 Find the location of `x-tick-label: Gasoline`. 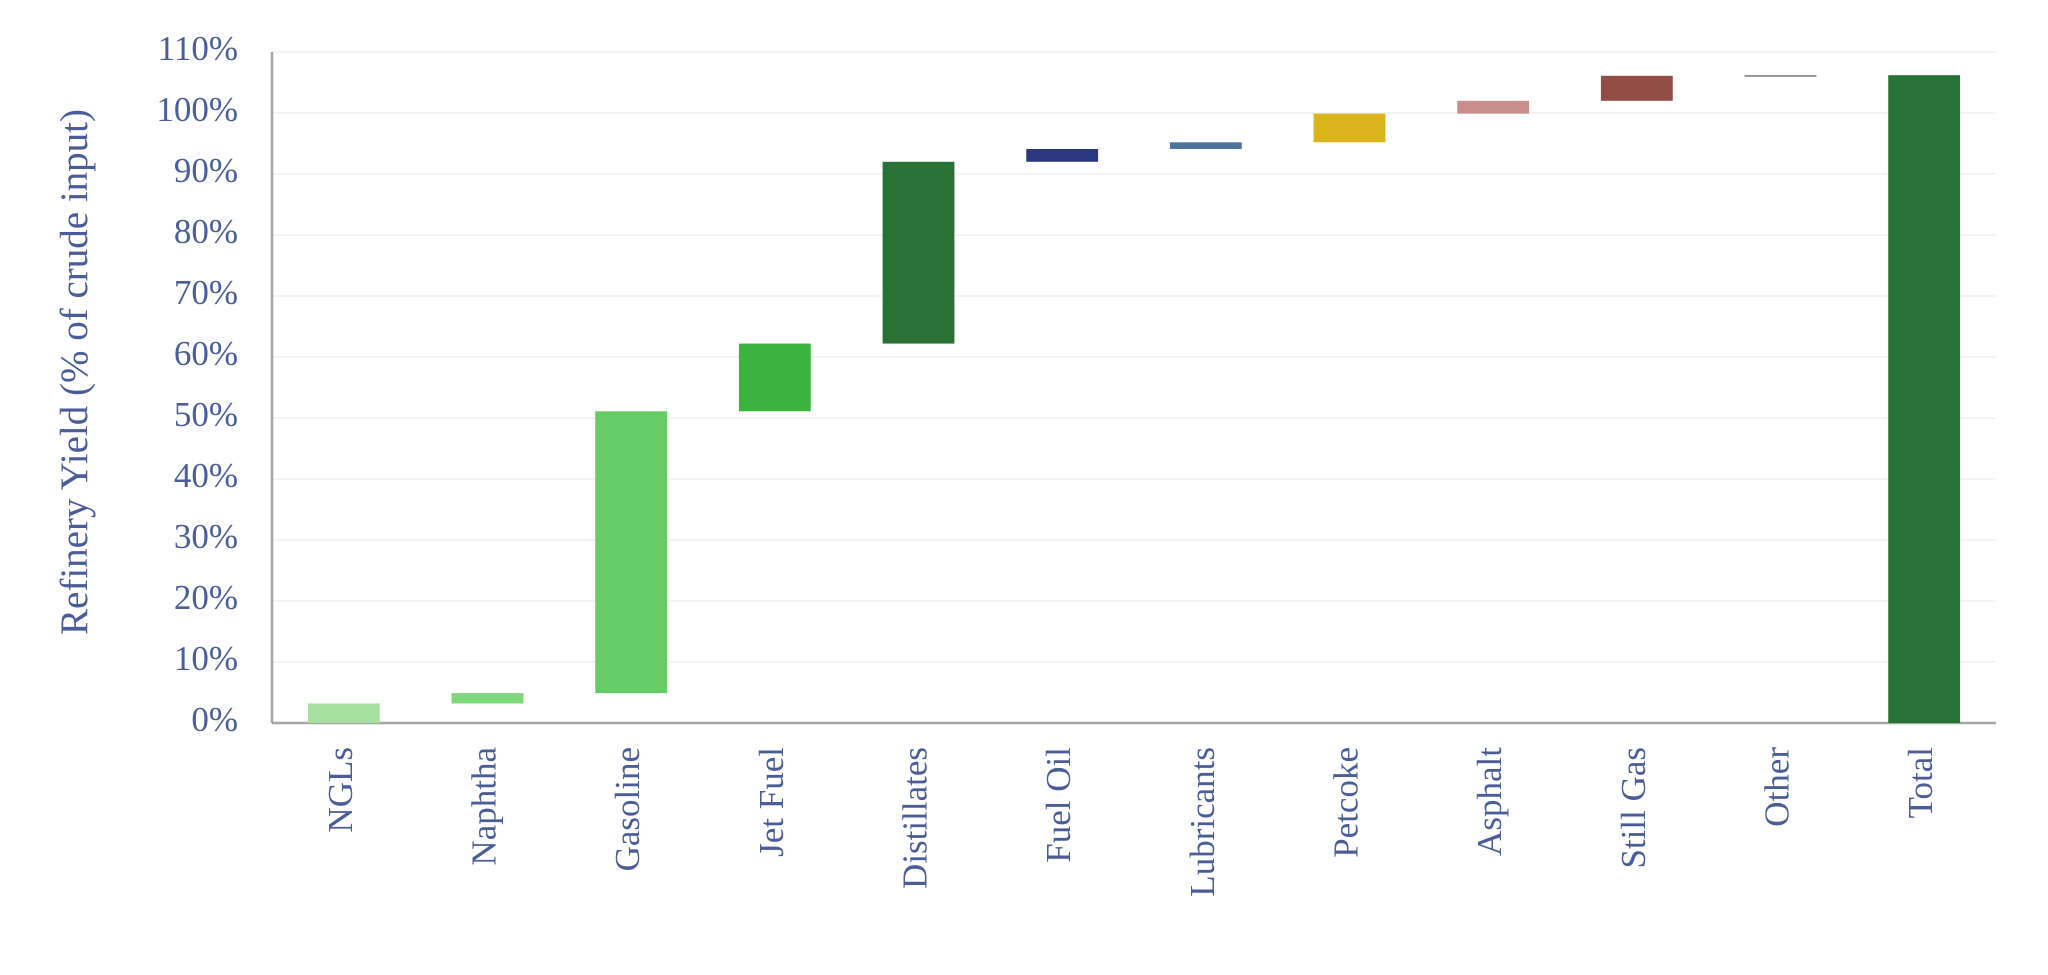

x-tick-label: Gasoline is located at coordinates (627, 809).